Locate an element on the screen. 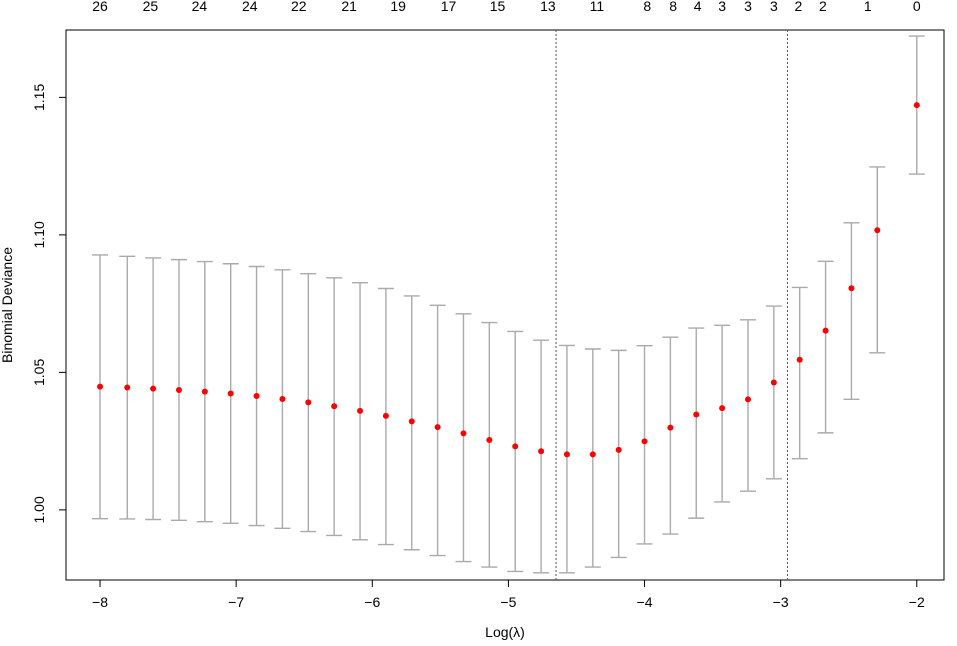  x-axis: −8 −7 −6 −5 −4 −3 −2 is located at coordinates (508, 595).